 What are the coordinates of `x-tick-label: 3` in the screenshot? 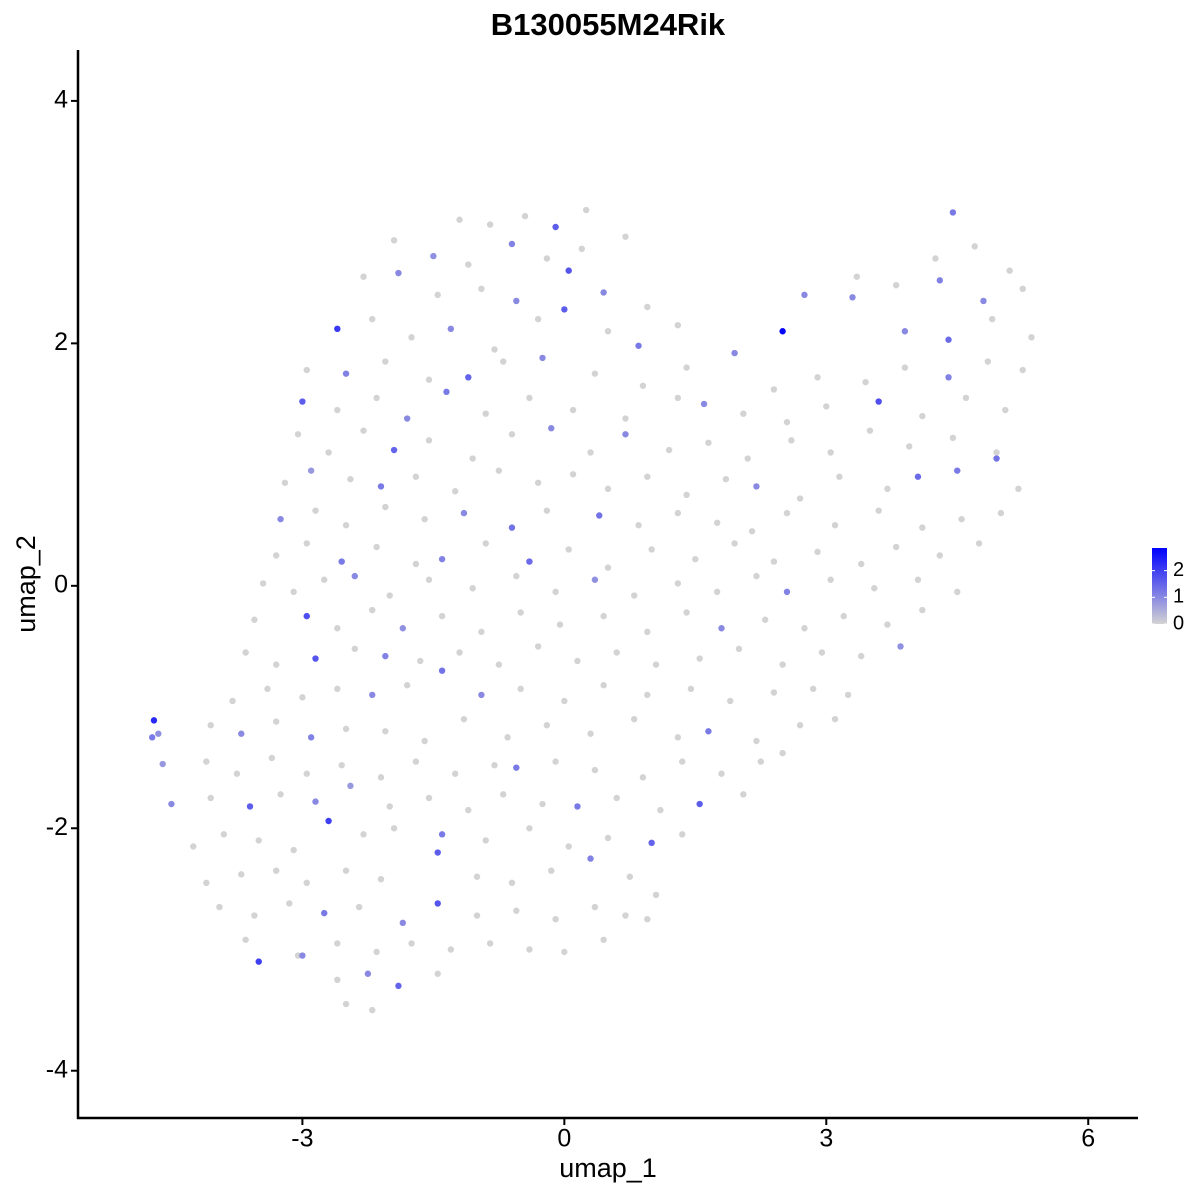 It's located at (826, 1139).